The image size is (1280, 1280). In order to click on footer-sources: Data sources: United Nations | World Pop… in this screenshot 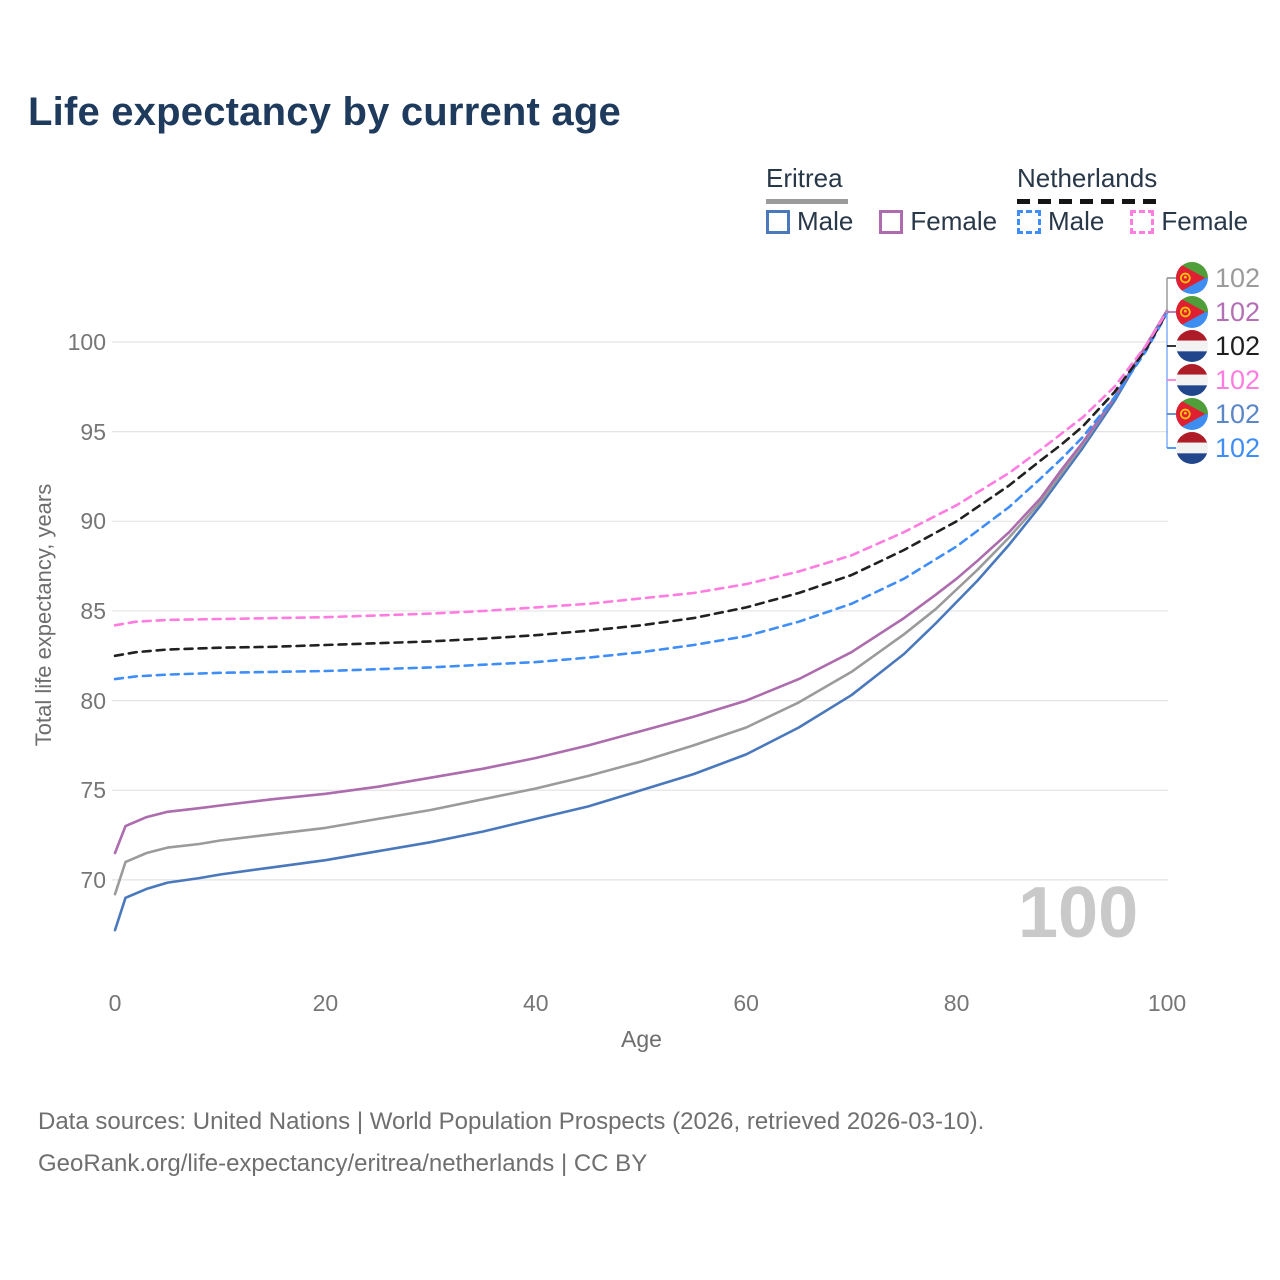, I will do `click(511, 1121)`.